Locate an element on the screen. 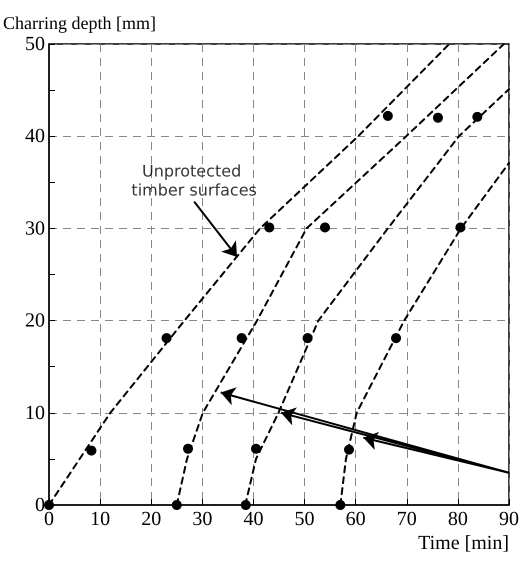 This screenshot has width=524, height=567. x-tick-label: 50 is located at coordinates (304, 519).